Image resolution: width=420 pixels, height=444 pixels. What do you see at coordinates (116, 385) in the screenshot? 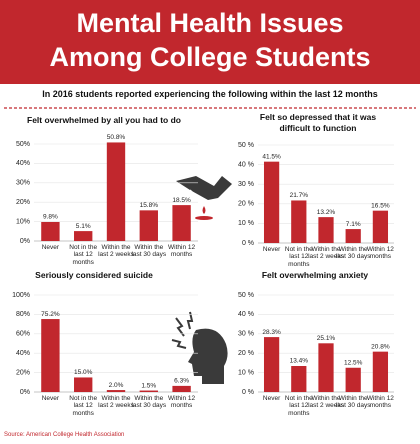
I see `value-label: 2.0%` at bounding box center [116, 385].